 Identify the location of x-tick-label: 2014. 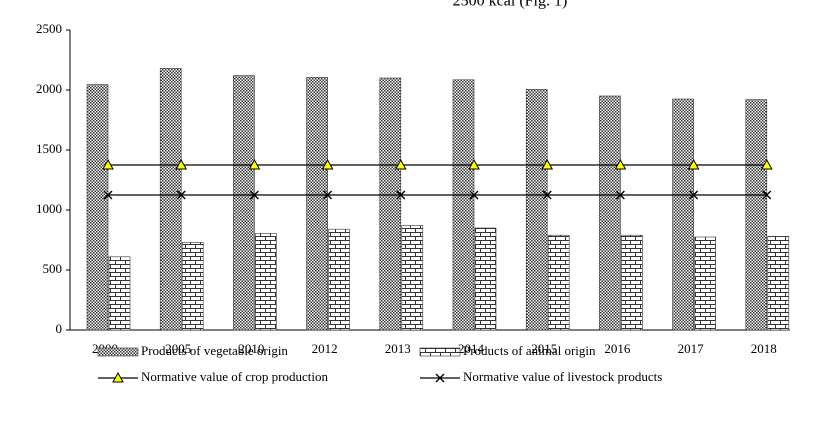
(471, 348).